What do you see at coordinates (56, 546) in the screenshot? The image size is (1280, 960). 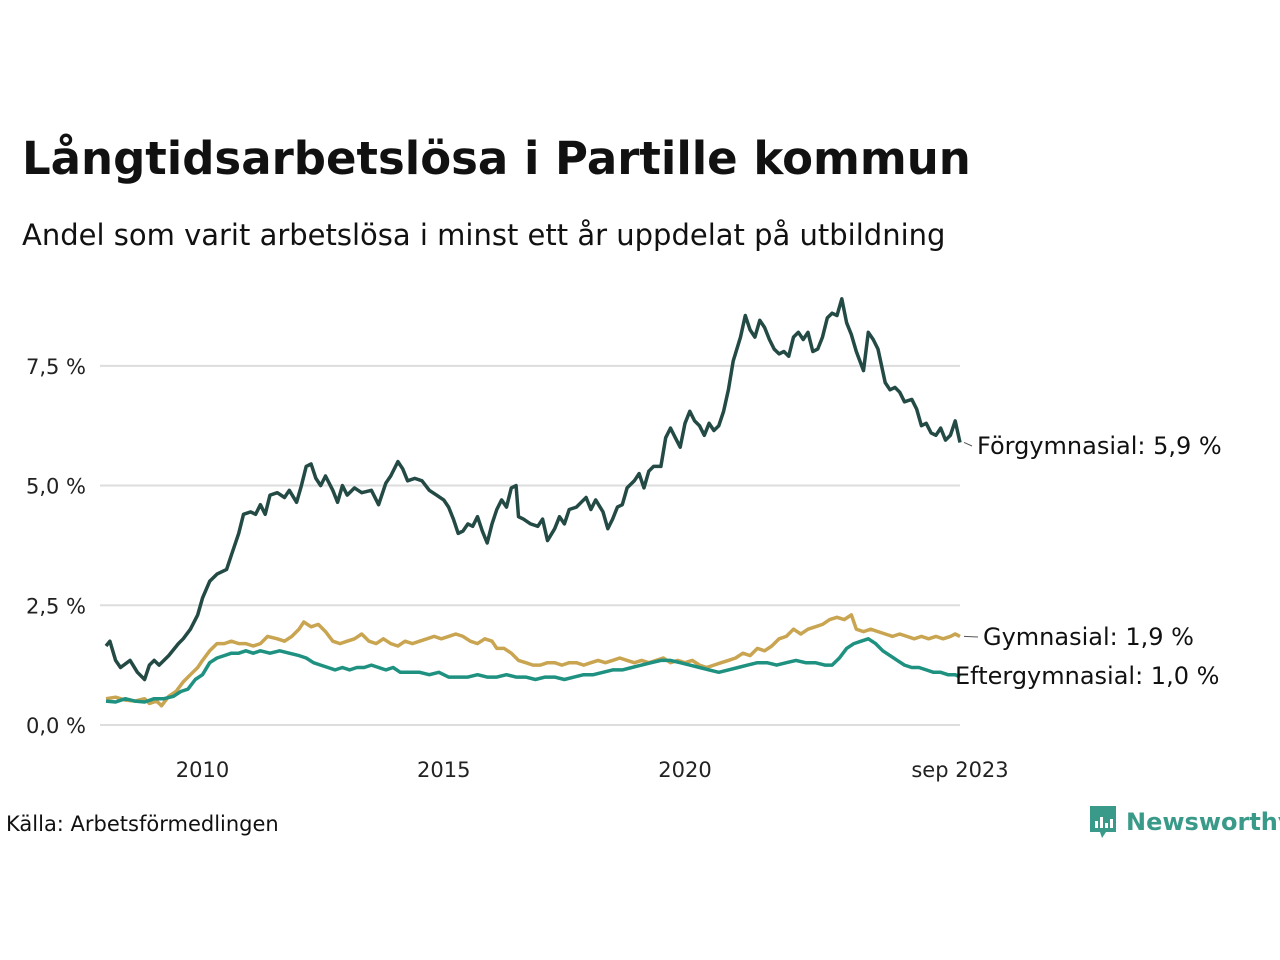 I see `y-axis-ticks: 0,0 % 2,5 % 5,0 % 7,5 %` at bounding box center [56, 546].